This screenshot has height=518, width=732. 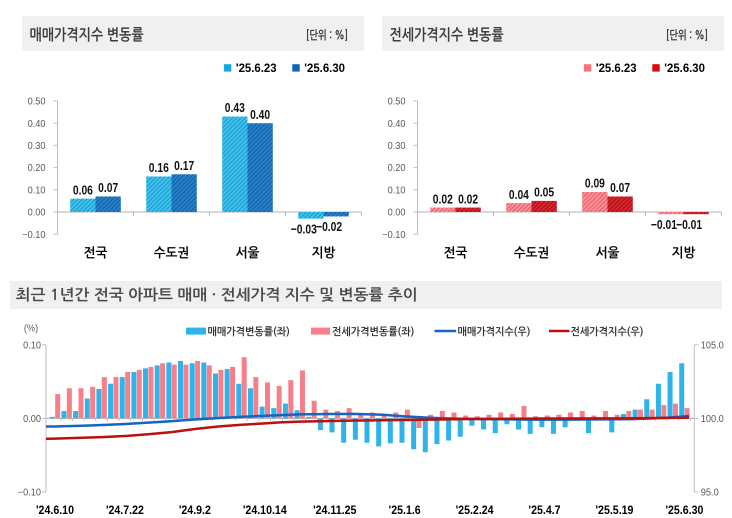 I want to click on svg-text: '24.11.25, so click(x=334, y=510).